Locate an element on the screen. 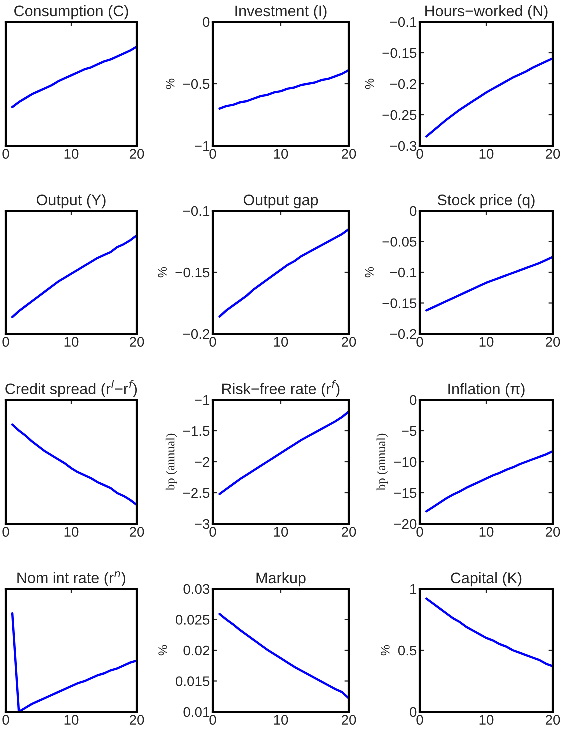 The width and height of the screenshot is (565, 737). chart-title: Risk−free rate (r$^{f}$) is located at coordinates (281, 389).